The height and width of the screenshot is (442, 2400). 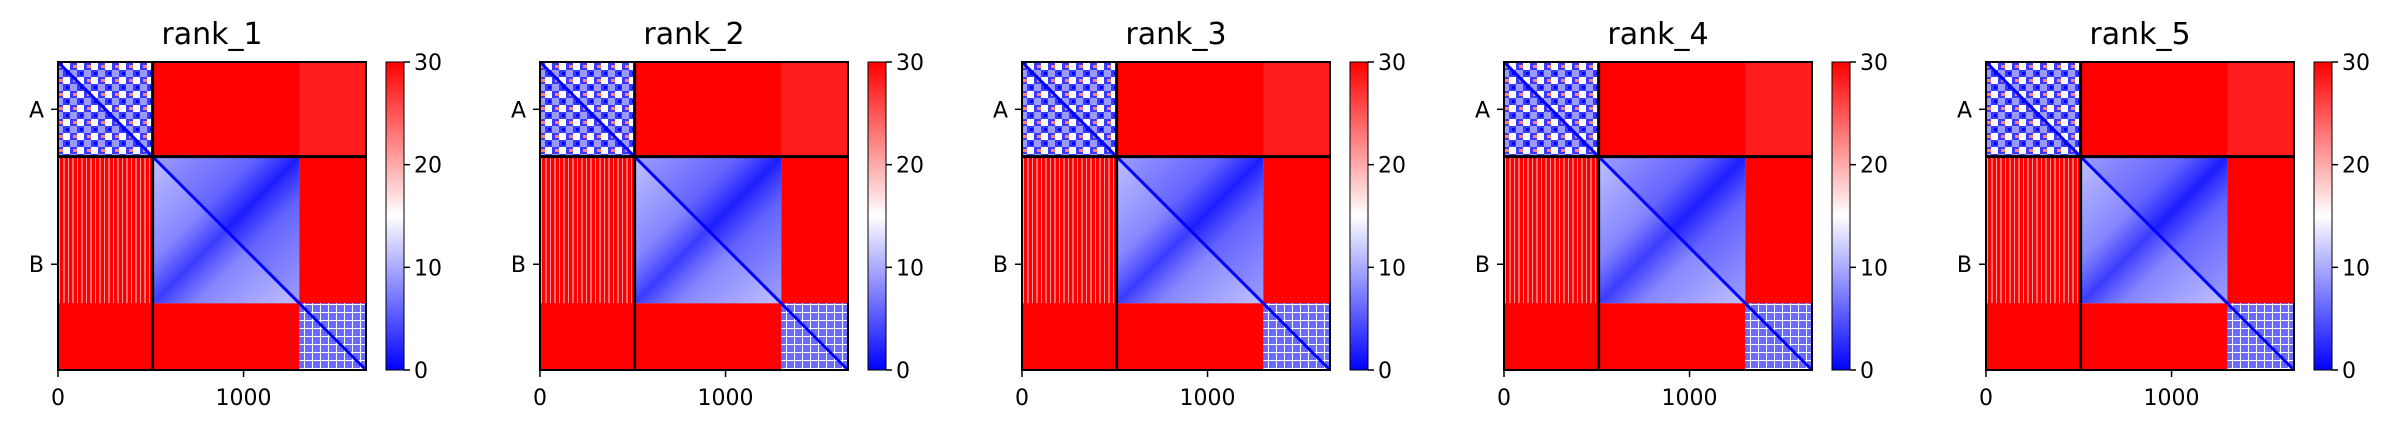 I want to click on panel-title: rank_4, so click(x=1657, y=34).